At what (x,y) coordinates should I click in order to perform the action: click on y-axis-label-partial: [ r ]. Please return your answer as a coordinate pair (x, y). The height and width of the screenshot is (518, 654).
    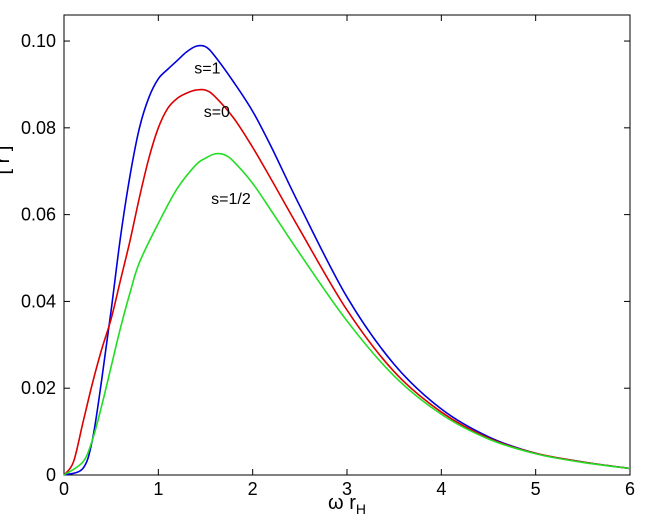
    Looking at the image, I should click on (7, 160).